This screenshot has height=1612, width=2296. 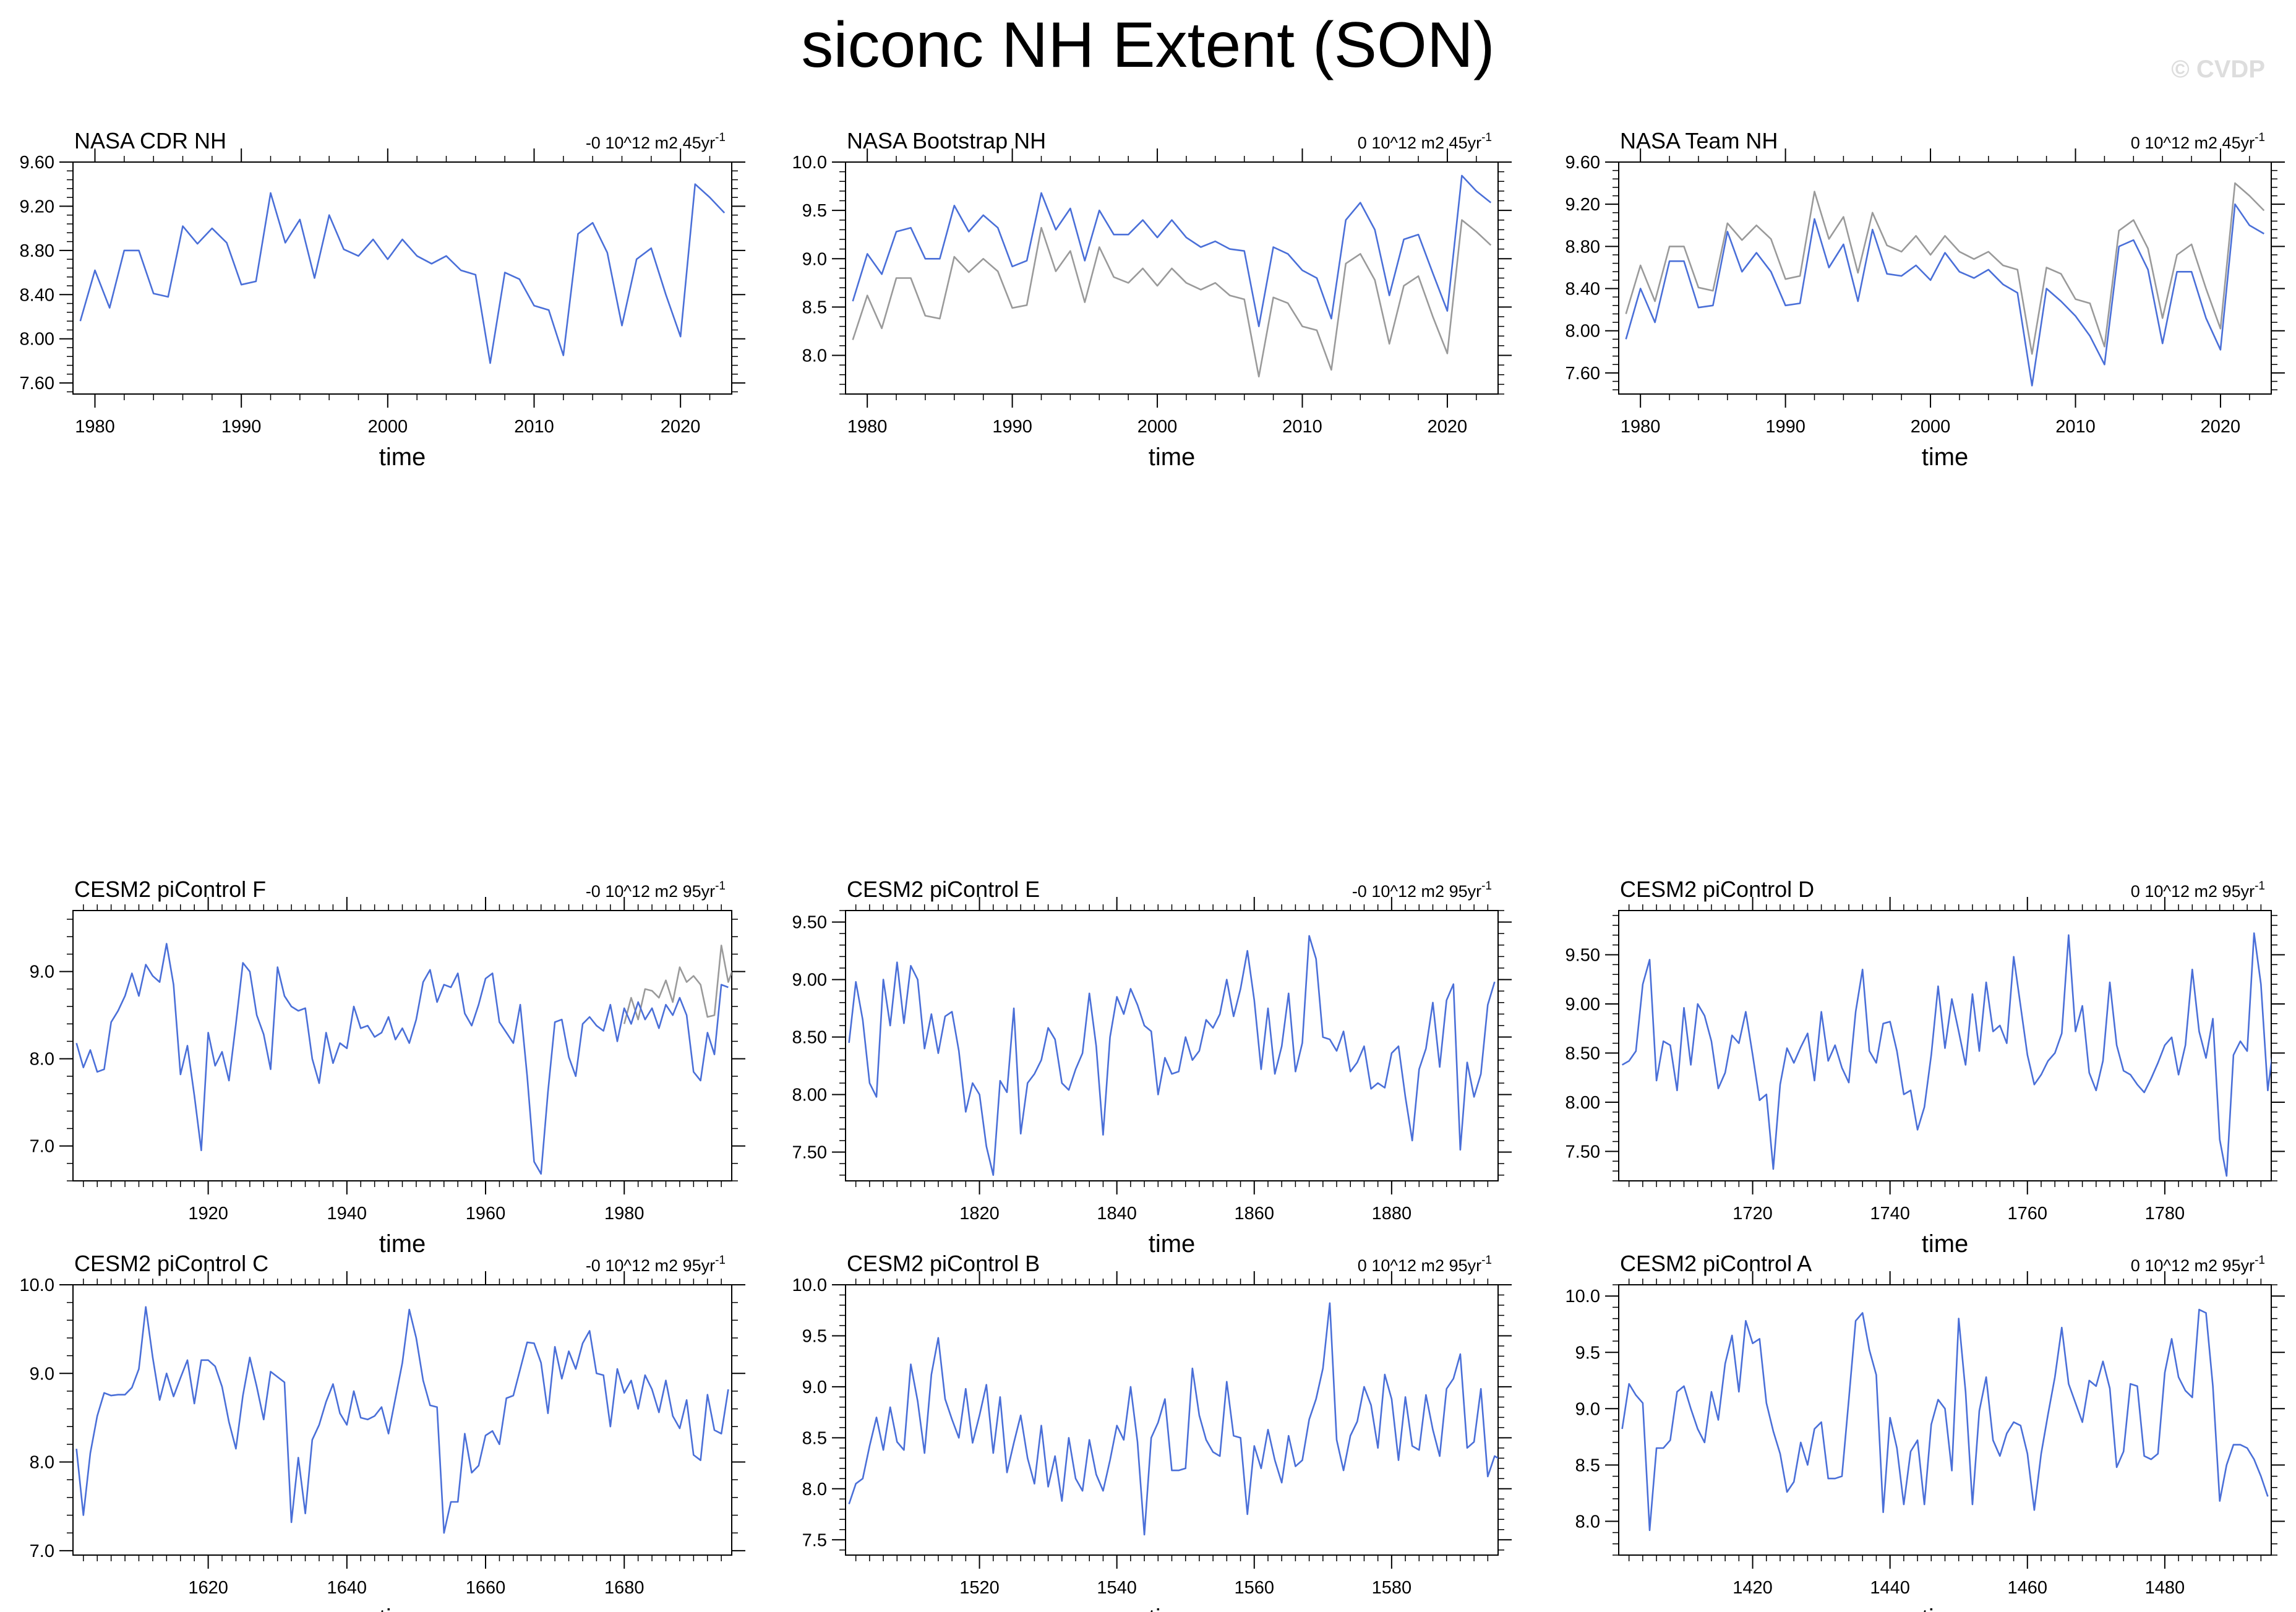 I want to click on panel-title: CESM2 piControl F, so click(x=170, y=890).